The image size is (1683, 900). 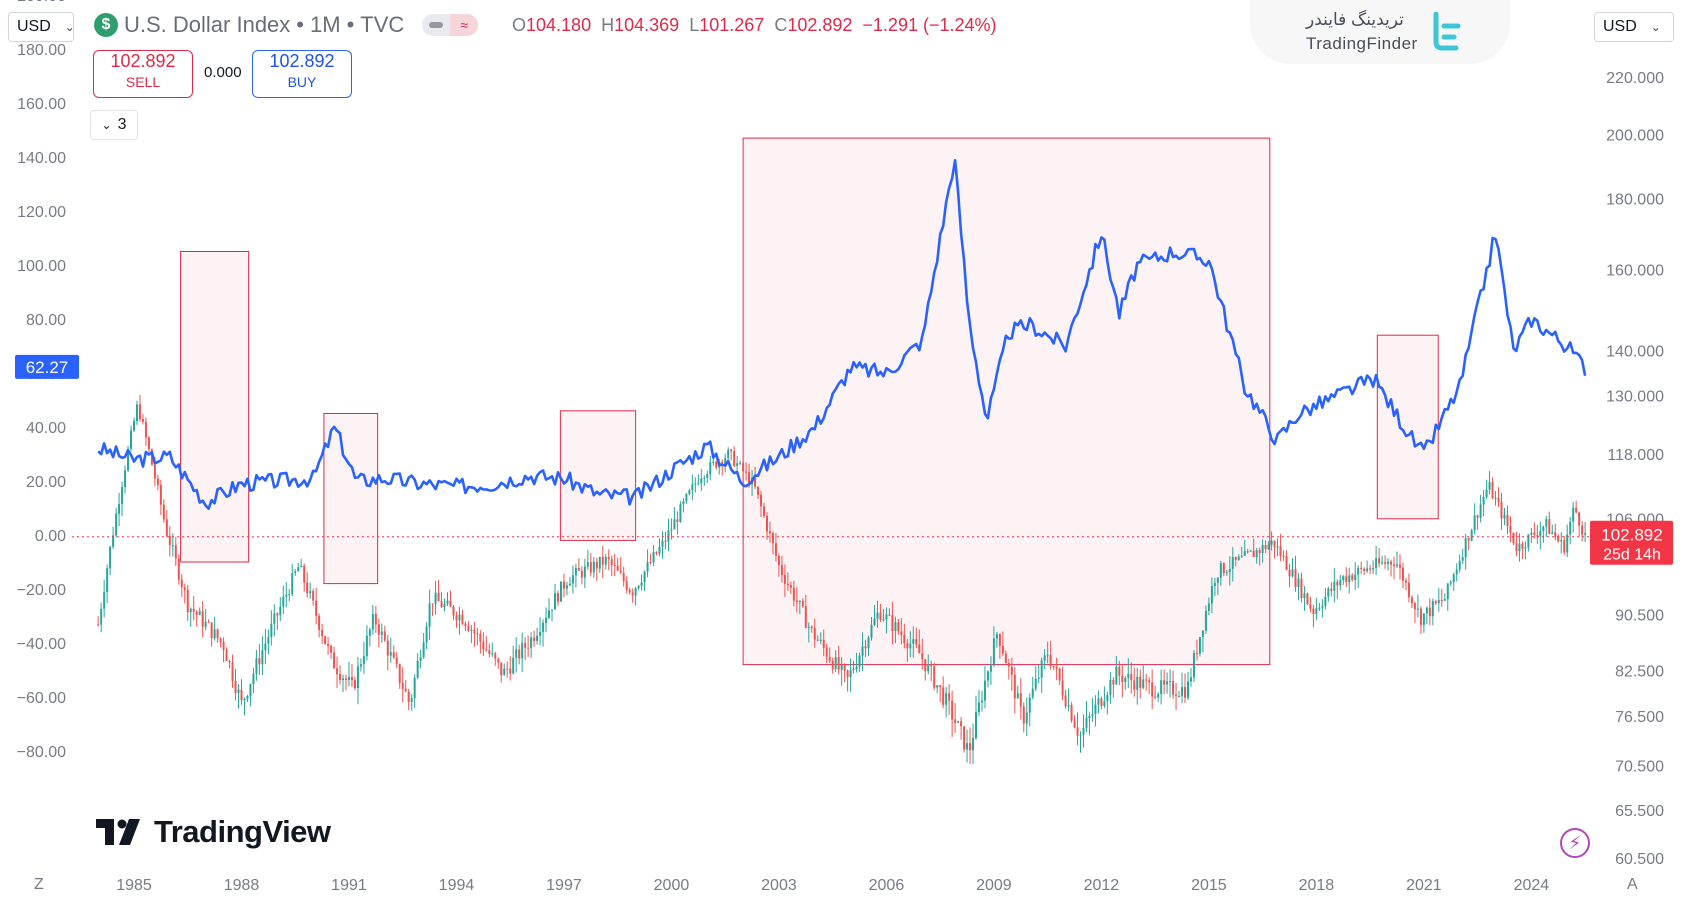 I want to click on close-value: 102.892, so click(x=820, y=25).